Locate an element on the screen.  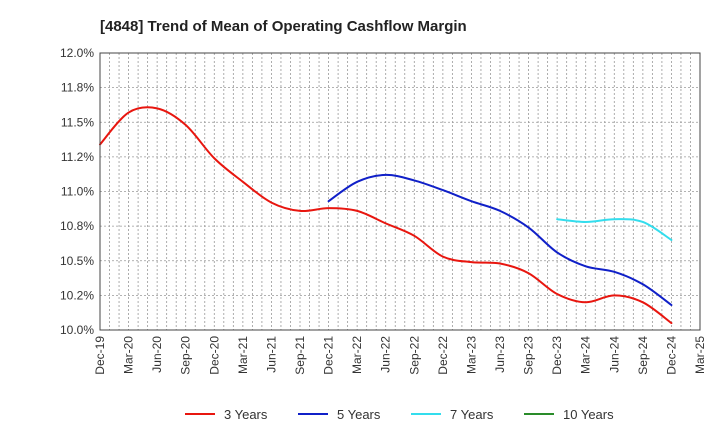
y-tick-label: 12.0% is located at coordinates (77, 53).